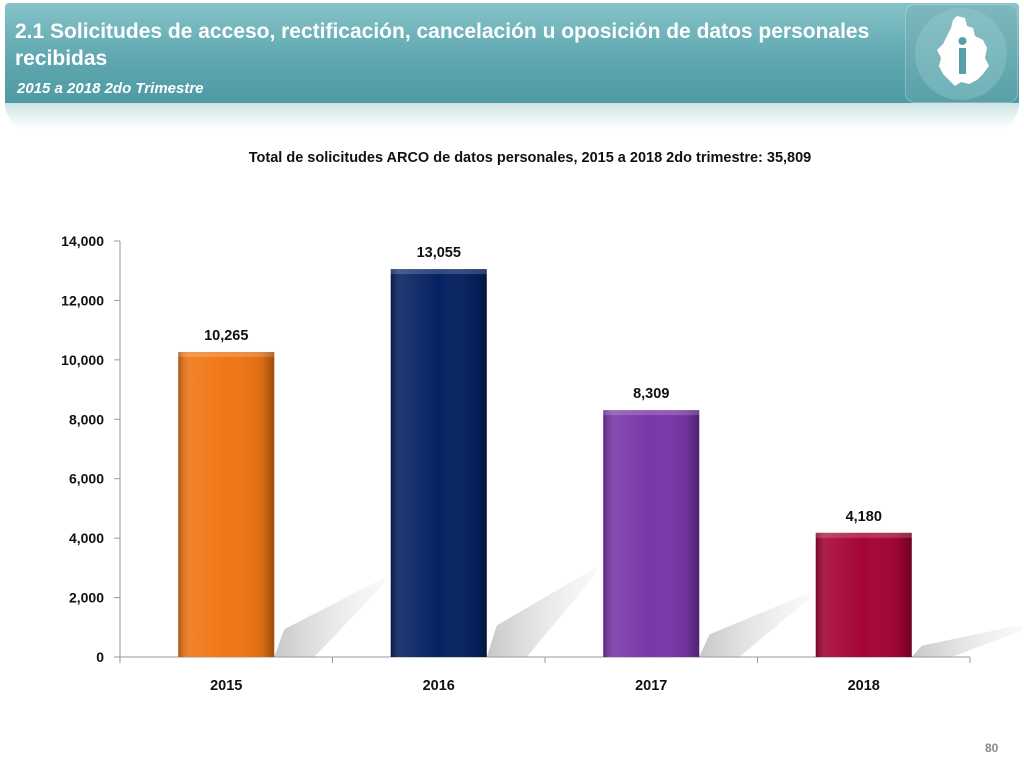 The width and height of the screenshot is (1024, 768). Describe the element at coordinates (992, 748) in the screenshot. I see `page-number: 80` at that location.